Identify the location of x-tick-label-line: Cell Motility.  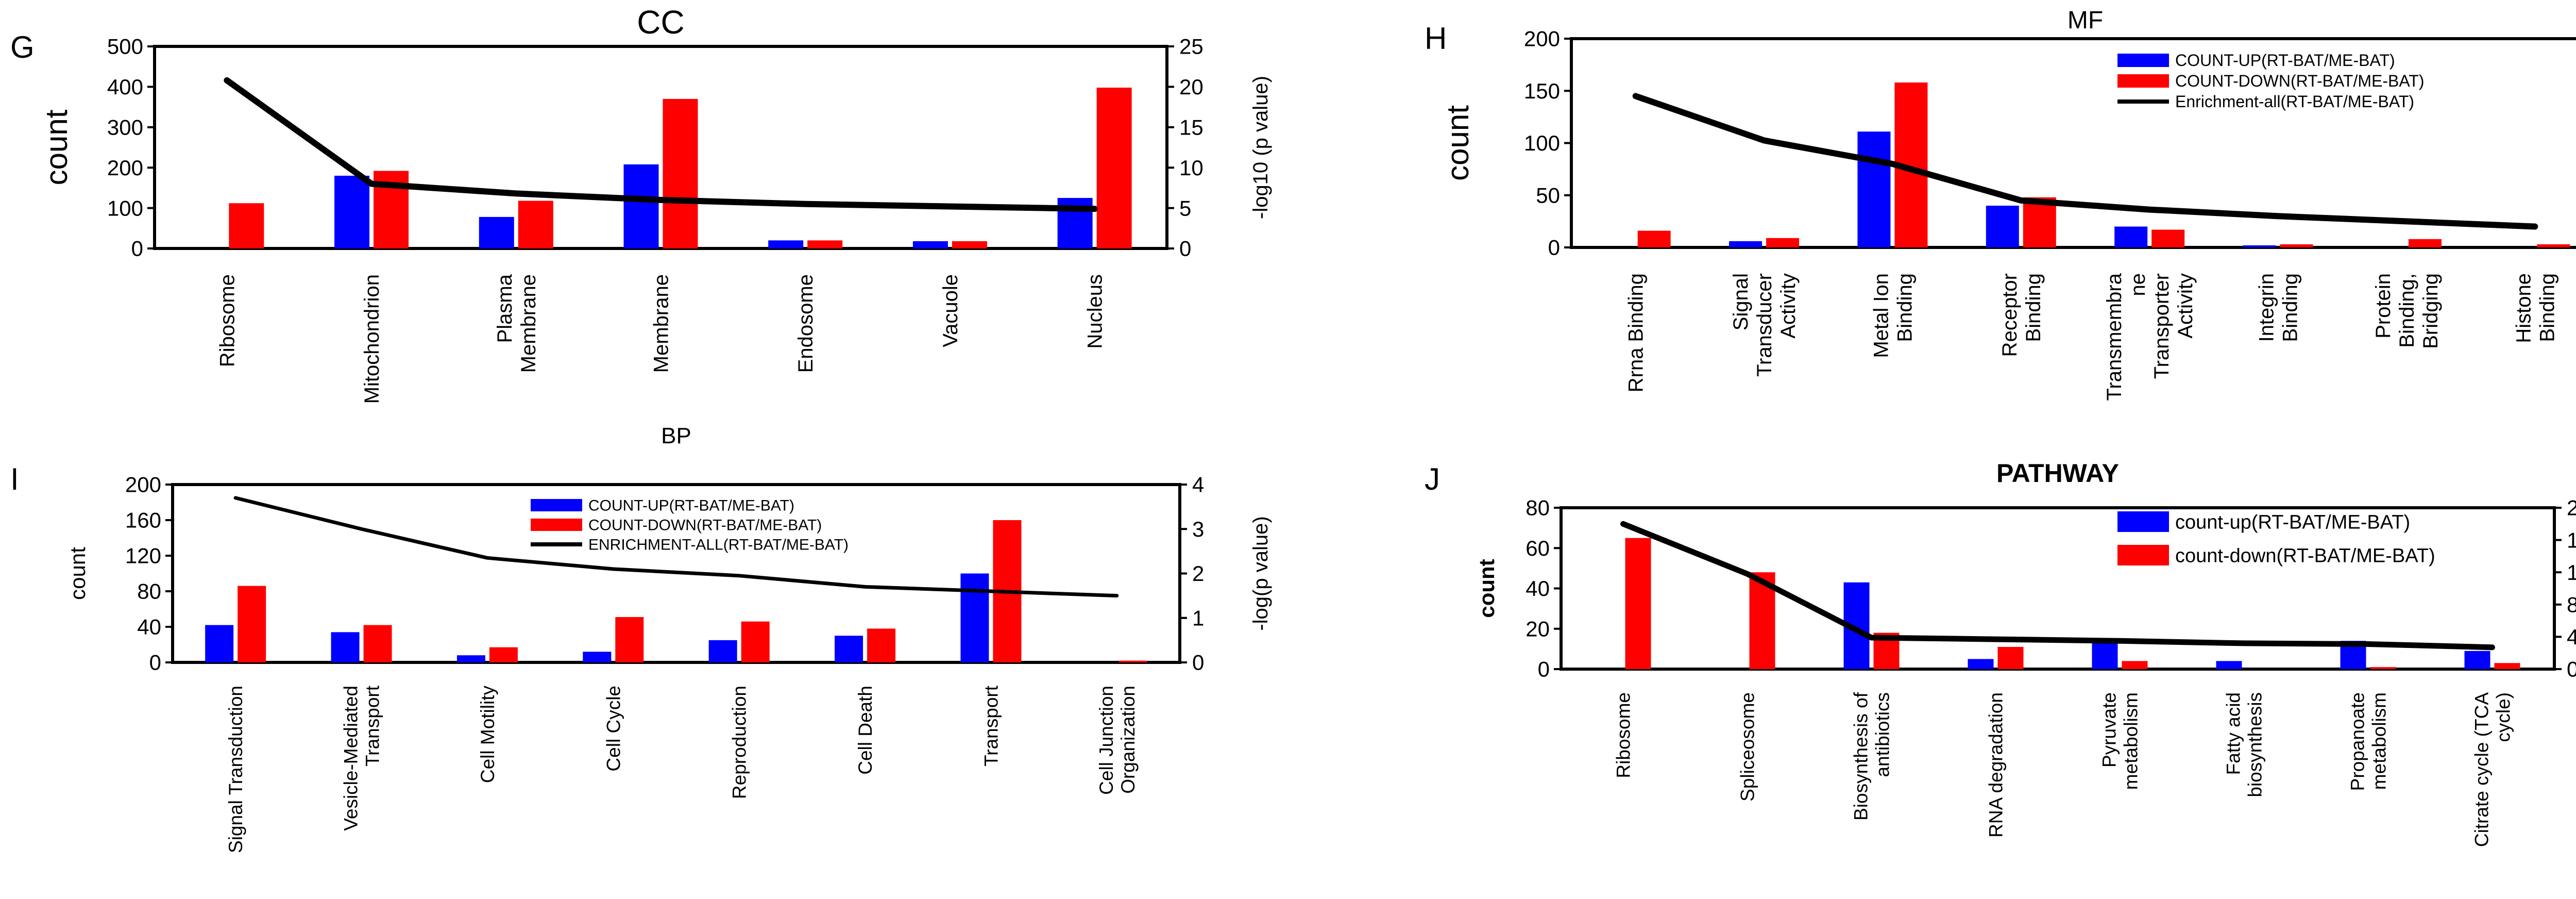
(487, 735).